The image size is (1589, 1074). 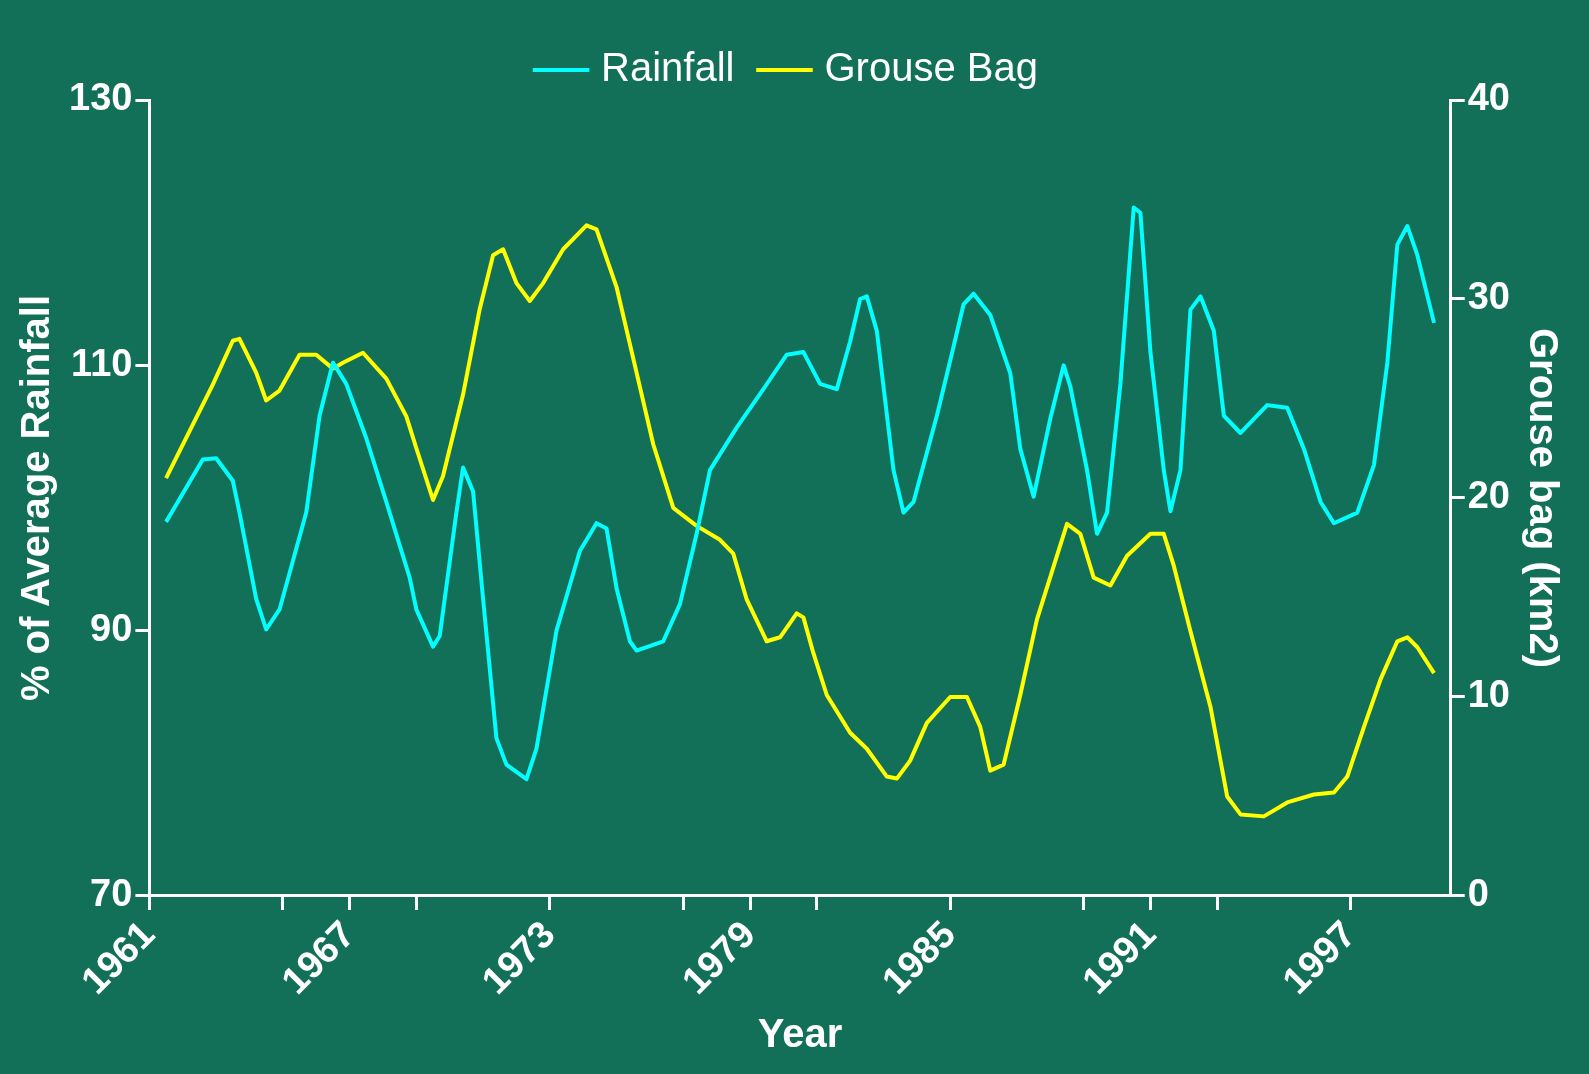 What do you see at coordinates (668, 67) in the screenshot?
I see `legend-label: Rainfall` at bounding box center [668, 67].